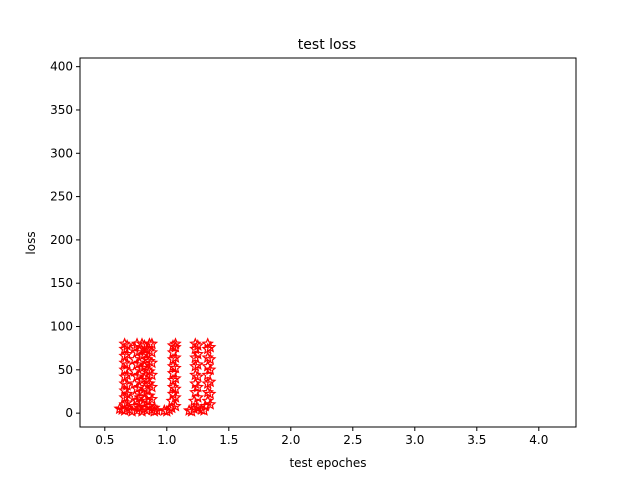 The height and width of the screenshot is (480, 640). What do you see at coordinates (61, 327) in the screenshot?
I see `y-tick-label: 100` at bounding box center [61, 327].